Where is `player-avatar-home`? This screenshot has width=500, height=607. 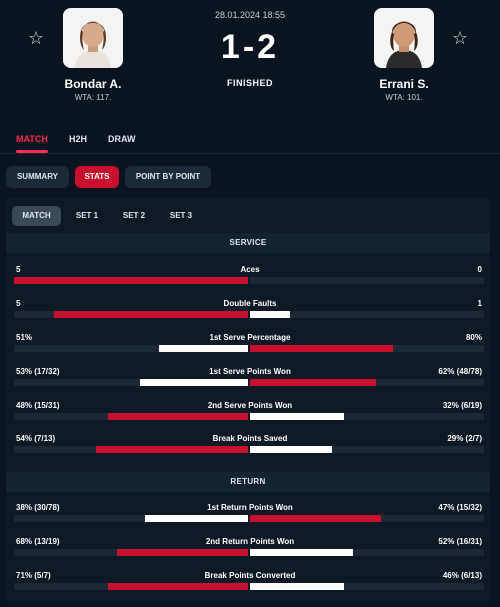
player-avatar-home is located at coordinates (93, 38).